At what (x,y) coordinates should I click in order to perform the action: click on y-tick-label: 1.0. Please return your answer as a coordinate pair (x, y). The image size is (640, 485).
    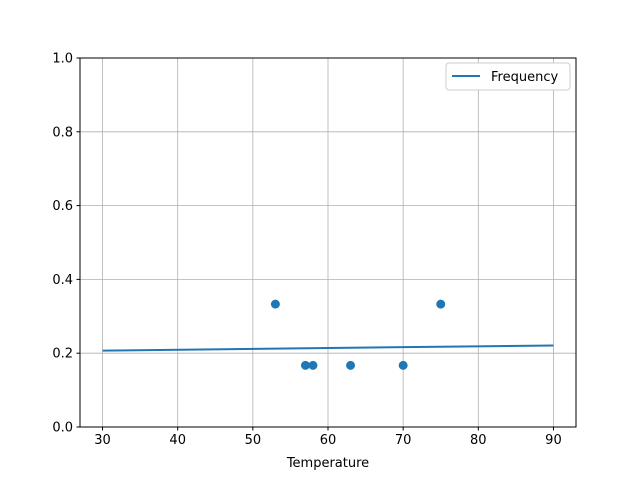
    Looking at the image, I should click on (62, 59).